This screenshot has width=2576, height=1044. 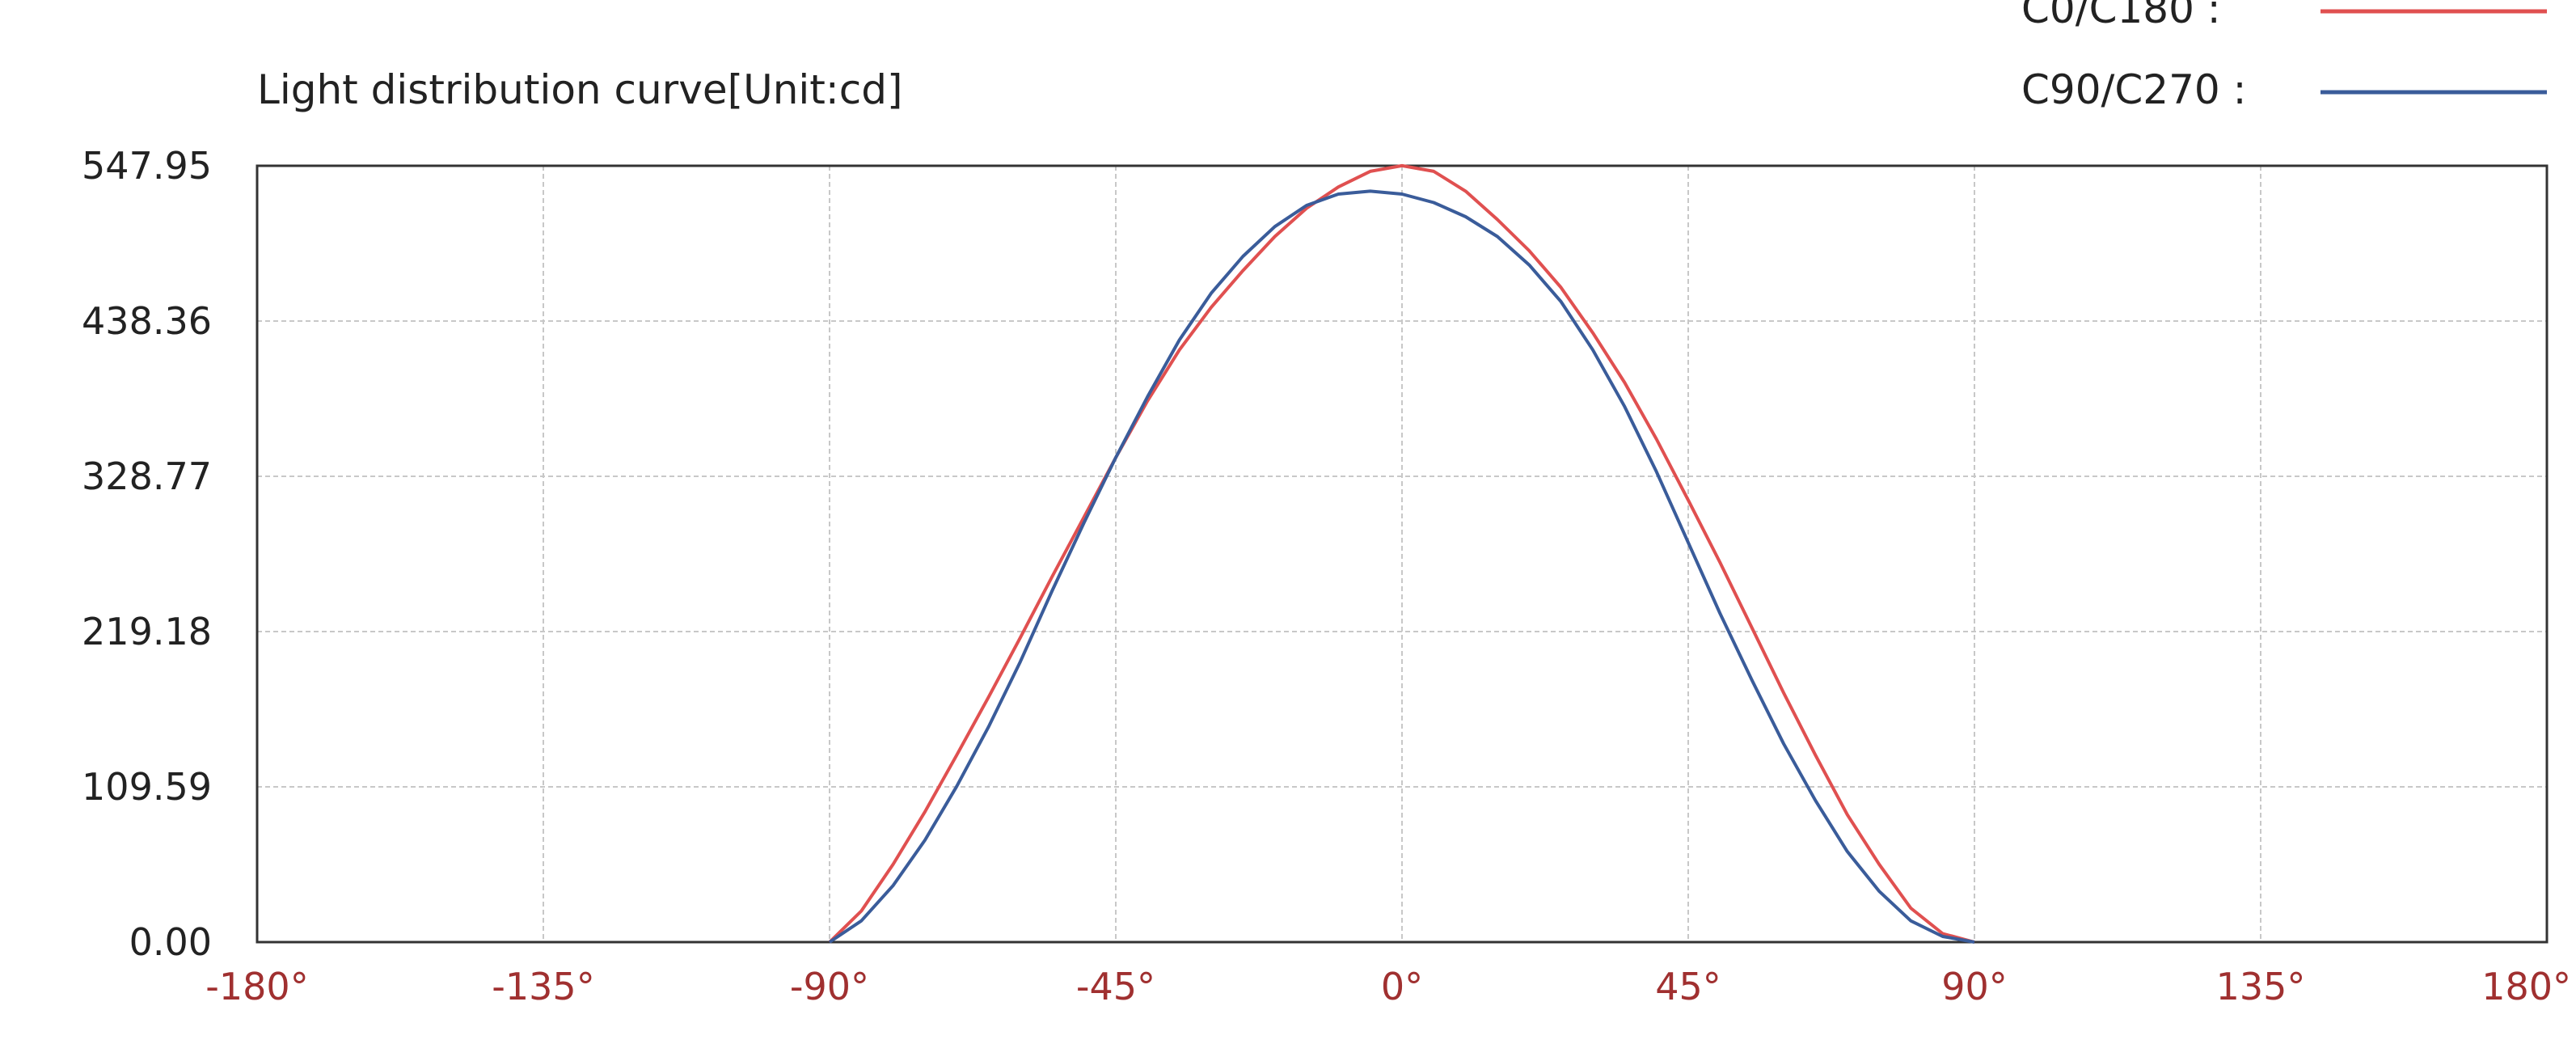 What do you see at coordinates (147, 476) in the screenshot?
I see `y-tick-label: 328.77` at bounding box center [147, 476].